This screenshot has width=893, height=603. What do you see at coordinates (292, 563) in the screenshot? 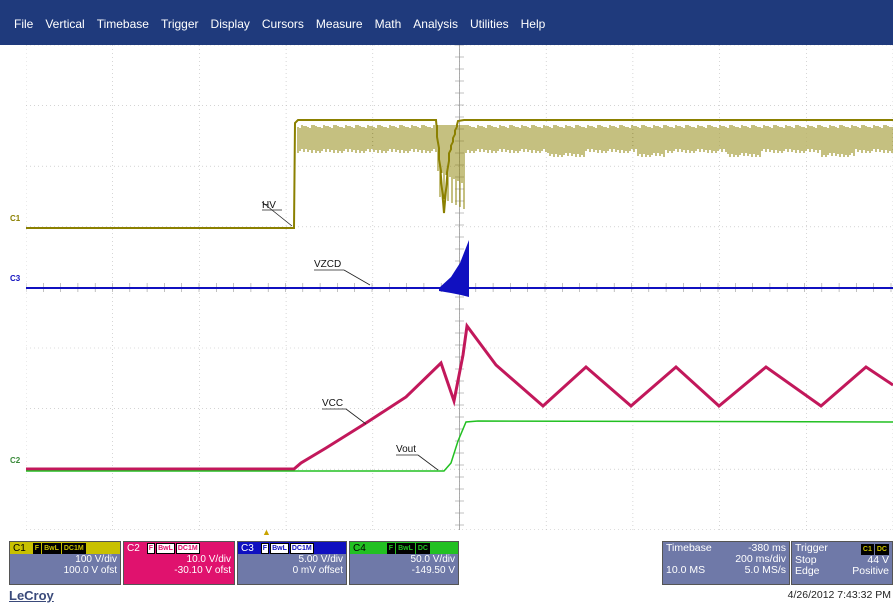
I see `c3-descriptor: C3 F BwL DC1M 5.00 V/div 0 mV offset` at bounding box center [292, 563].